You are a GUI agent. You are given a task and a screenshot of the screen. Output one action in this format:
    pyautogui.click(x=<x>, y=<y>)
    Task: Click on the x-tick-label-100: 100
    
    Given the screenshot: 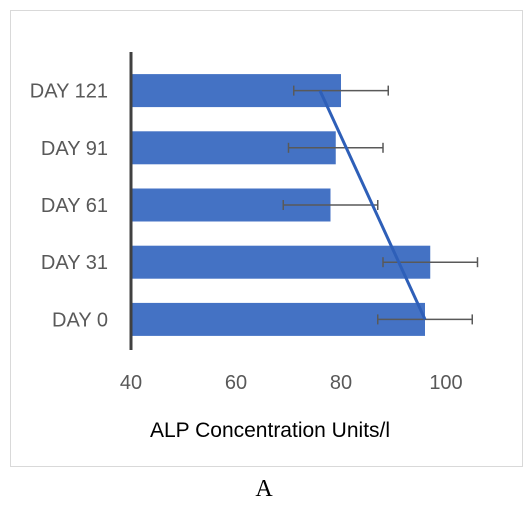 What is the action you would take?
    pyautogui.click(x=445, y=383)
    